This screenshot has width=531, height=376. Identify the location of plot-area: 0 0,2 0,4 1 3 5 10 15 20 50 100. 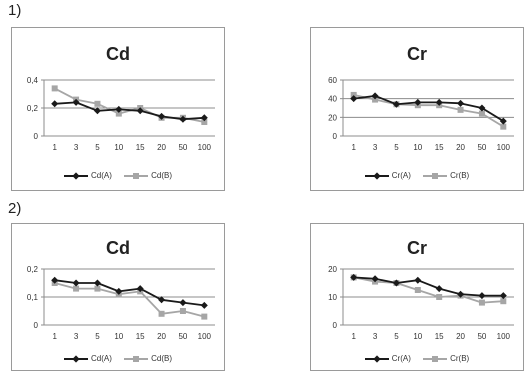
(121, 114).